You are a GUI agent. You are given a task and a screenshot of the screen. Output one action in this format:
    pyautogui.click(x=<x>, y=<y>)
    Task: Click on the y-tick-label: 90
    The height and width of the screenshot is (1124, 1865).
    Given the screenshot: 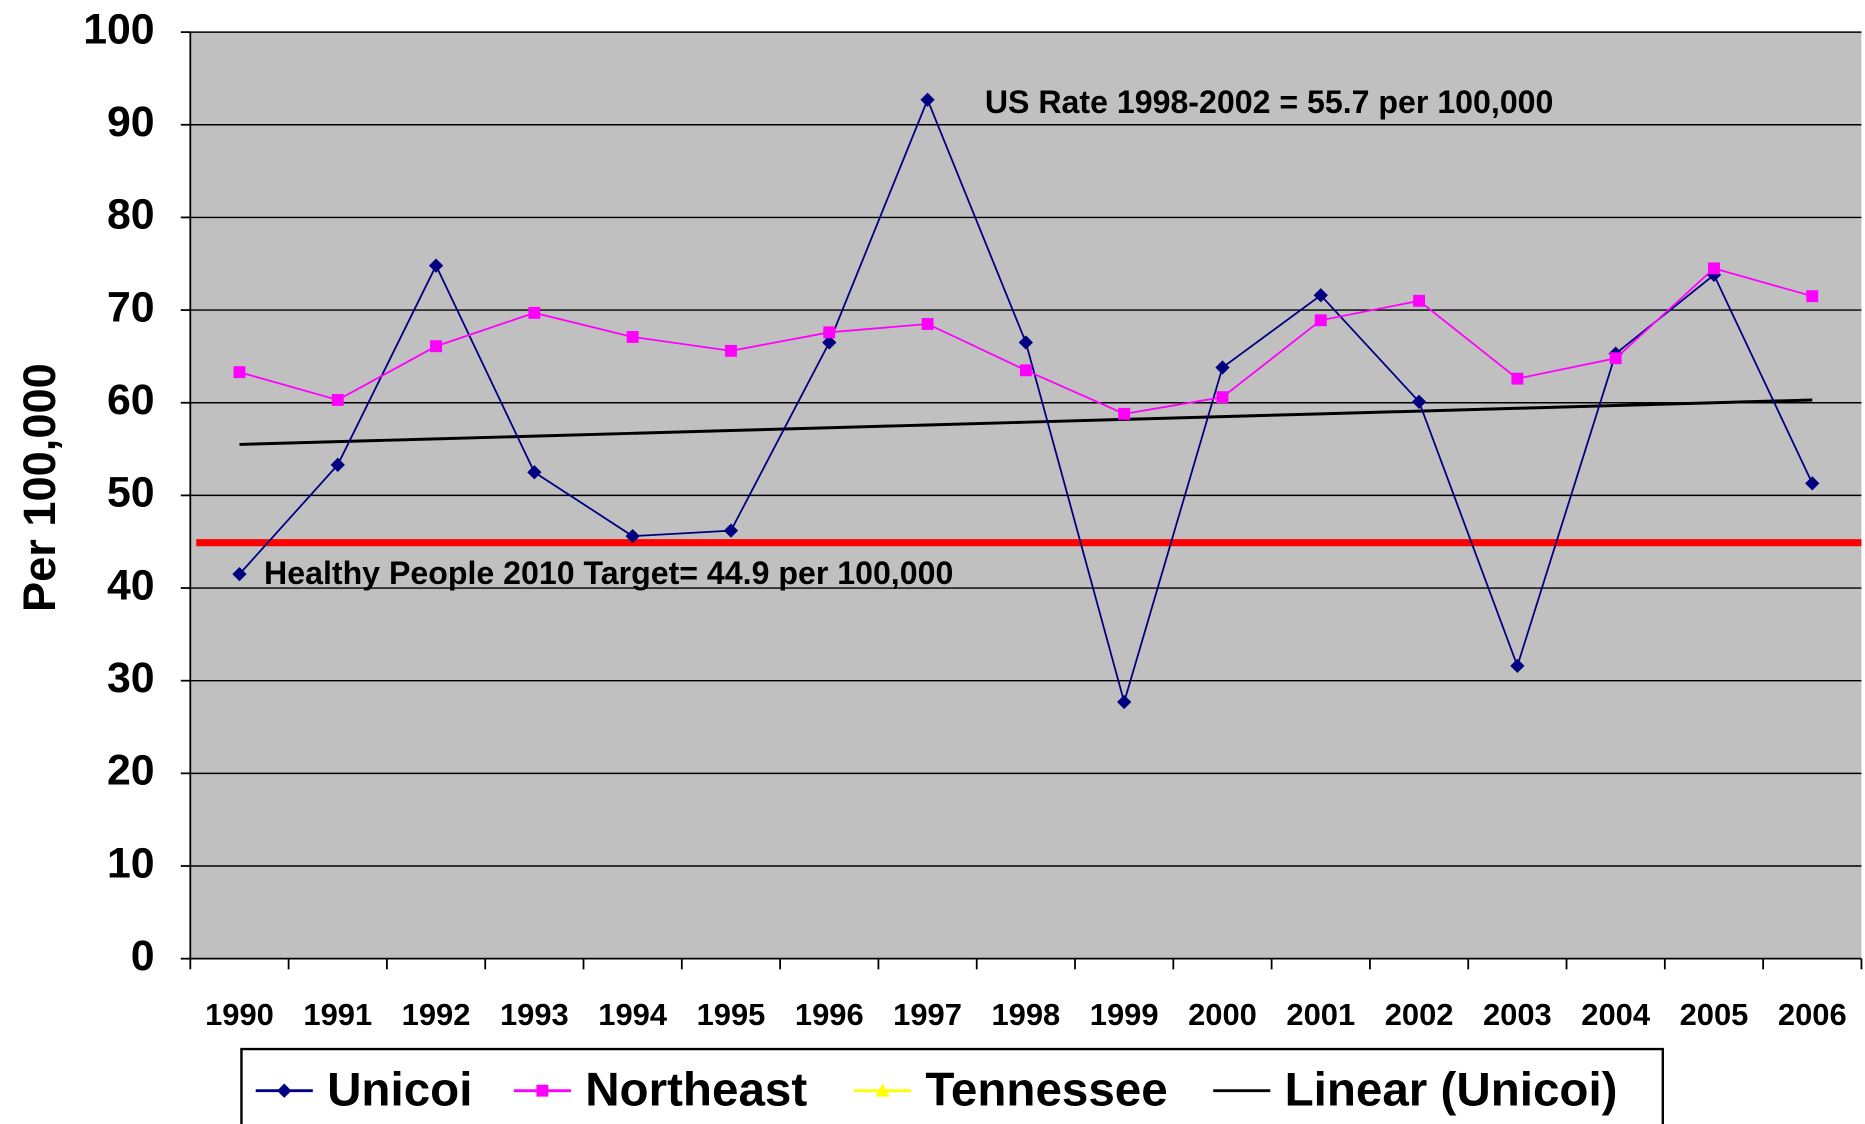 What is the action you would take?
    pyautogui.click(x=131, y=122)
    